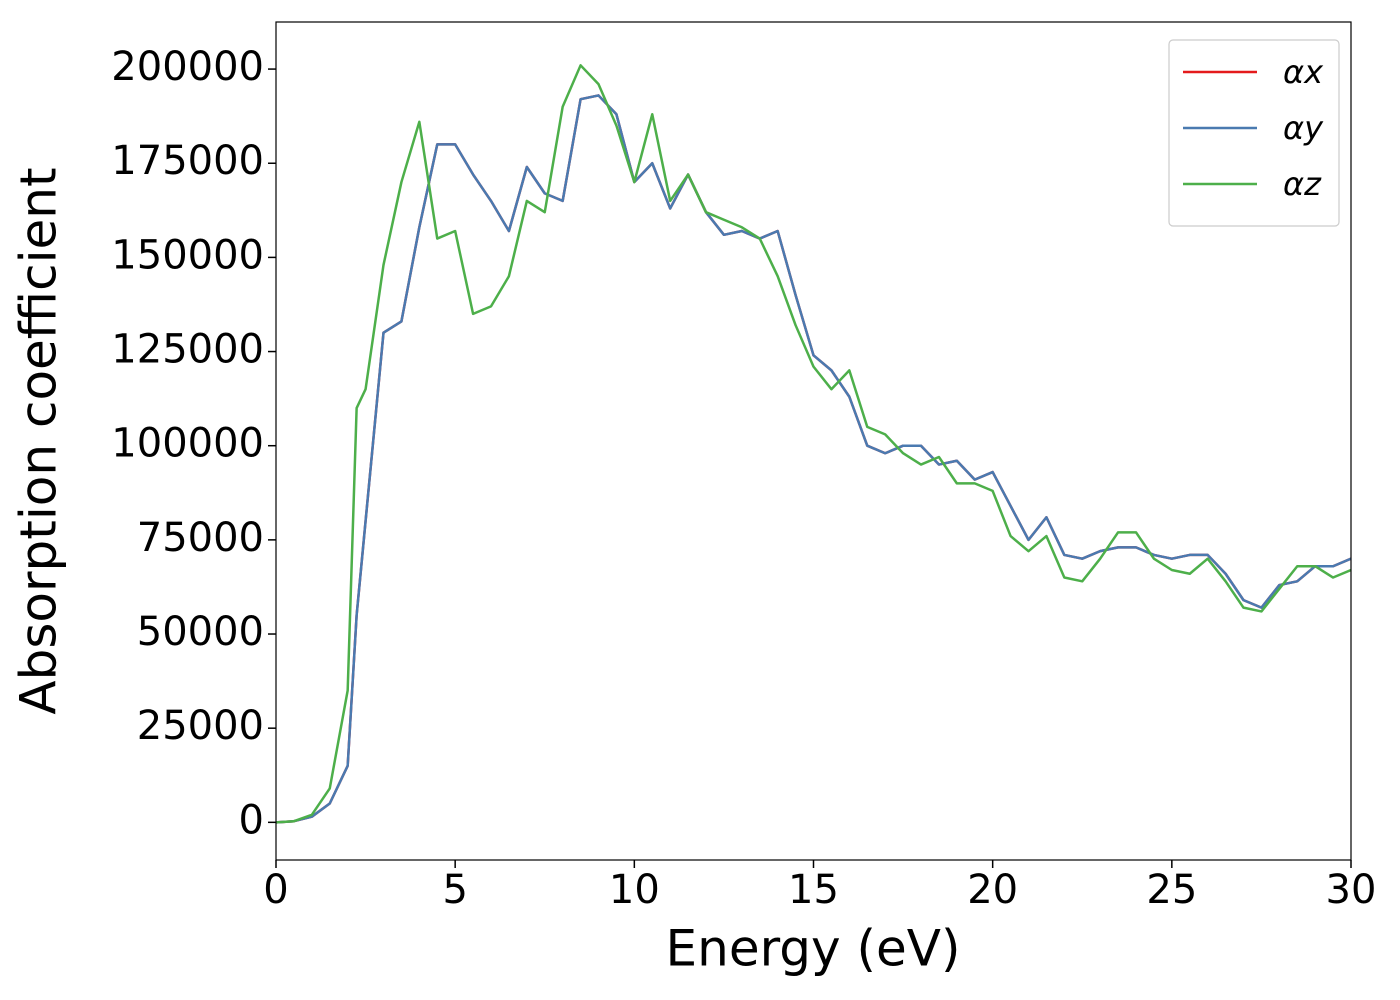 This screenshot has height=1000, width=1400. I want to click on y-tick-label: 125000, so click(187, 350).